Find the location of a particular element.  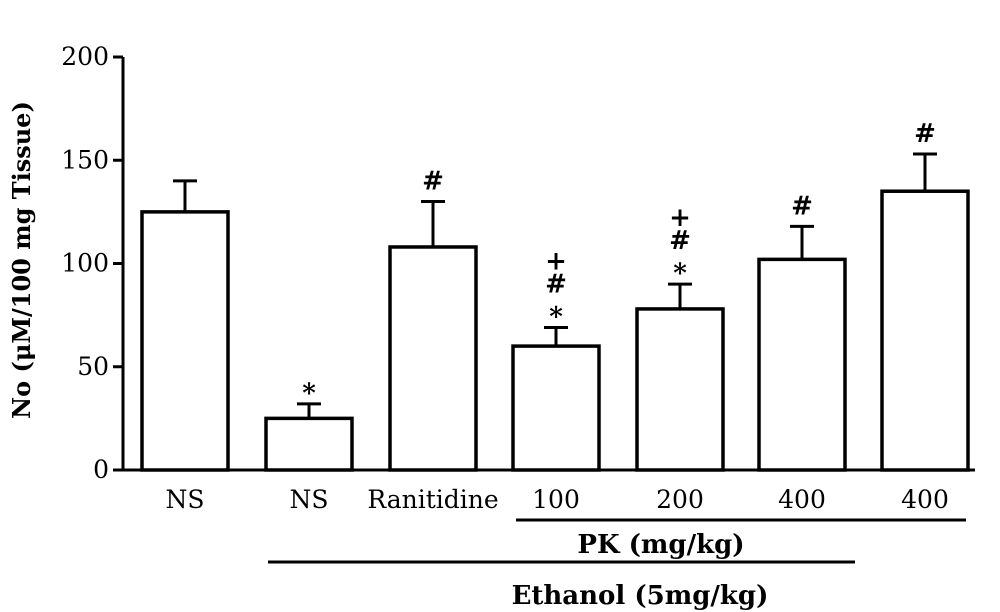

ethanol-group-label: Ethanol (5mg/kg) is located at coordinates (640, 596).